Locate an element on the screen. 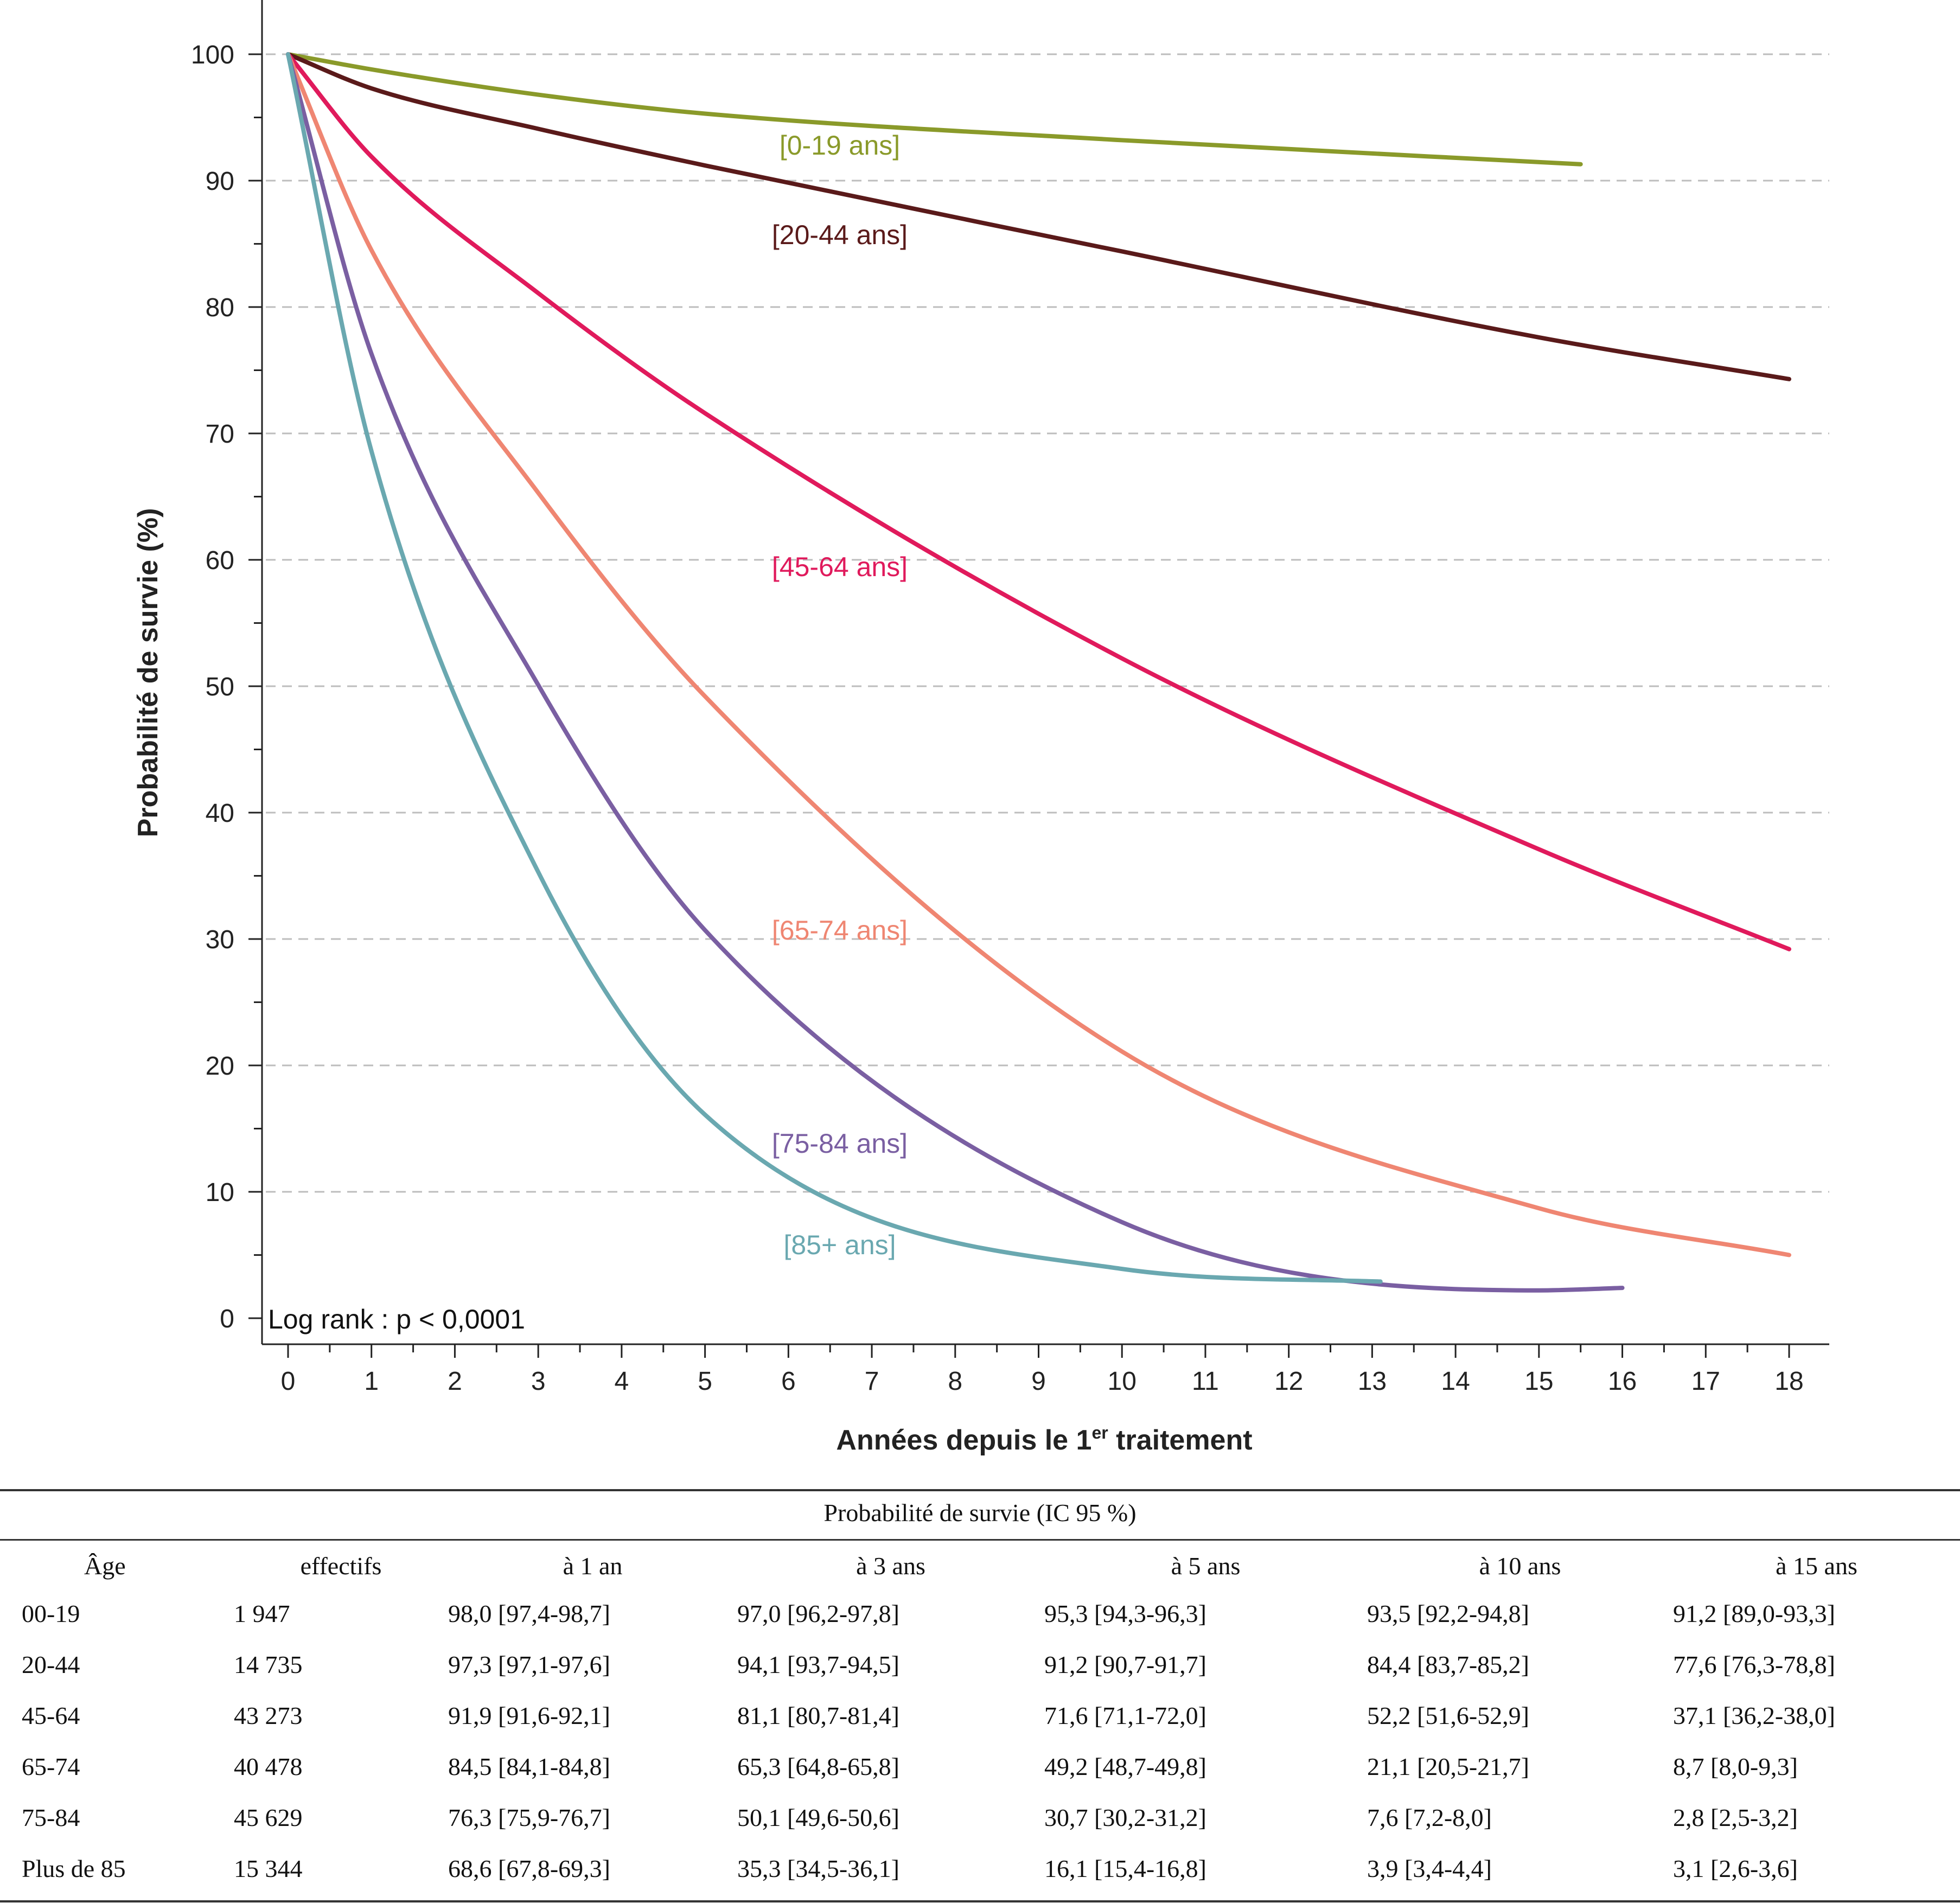 Image resolution: width=1960 pixels, height=1903 pixels. y-tick-label: 90 is located at coordinates (220, 181).